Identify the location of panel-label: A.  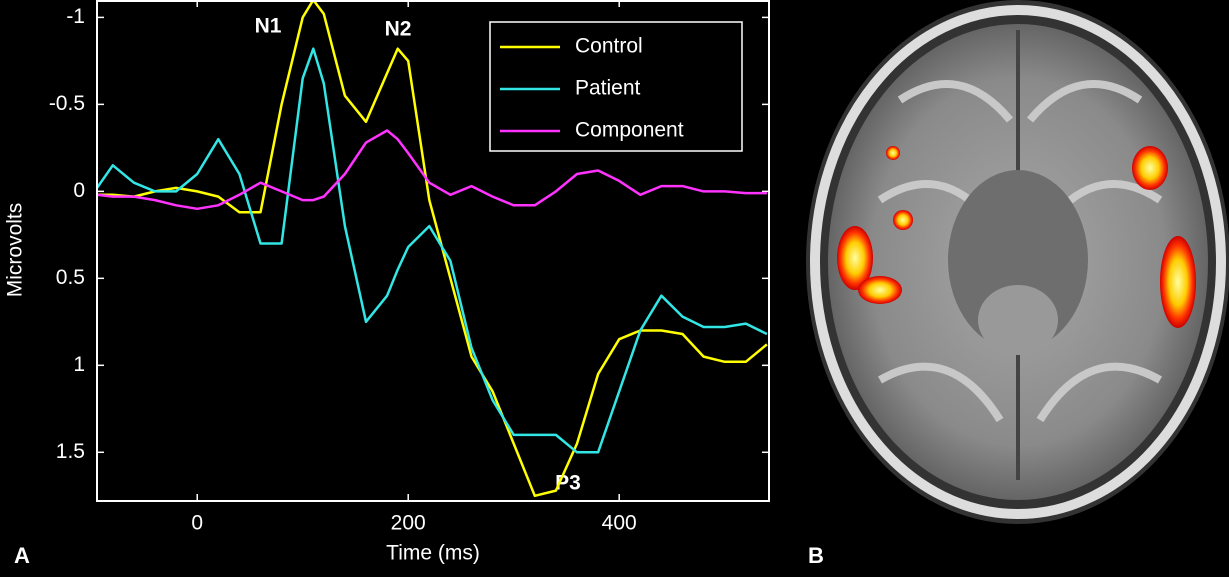
(22, 555).